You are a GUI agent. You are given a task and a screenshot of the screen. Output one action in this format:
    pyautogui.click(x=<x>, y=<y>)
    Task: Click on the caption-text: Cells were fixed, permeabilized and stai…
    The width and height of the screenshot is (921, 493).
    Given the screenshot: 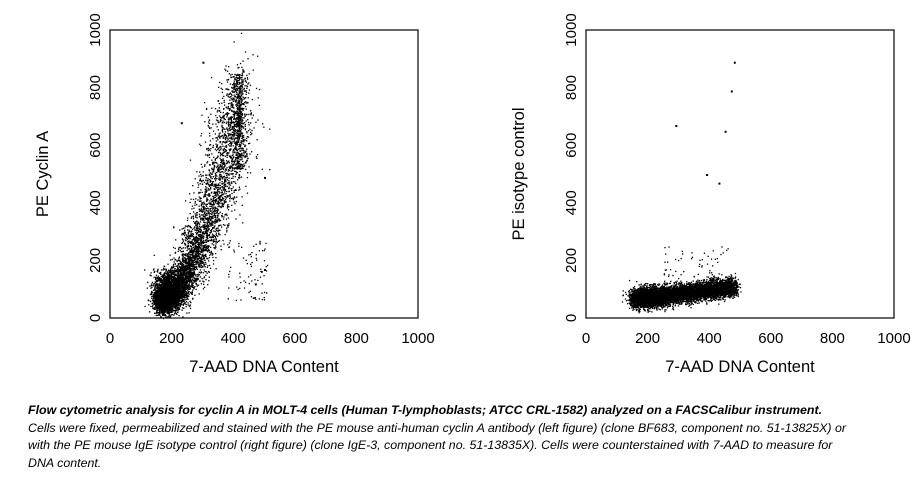 What is the action you would take?
    pyautogui.click(x=437, y=445)
    